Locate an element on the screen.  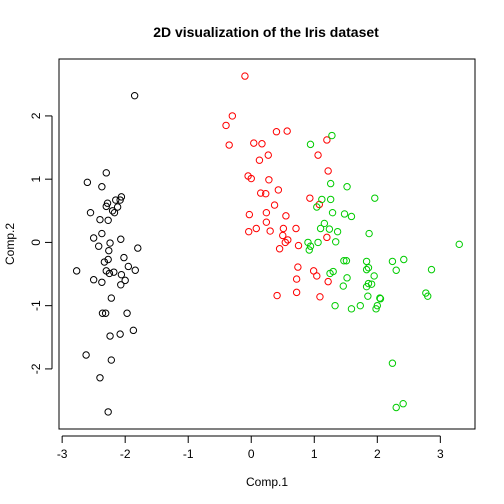
x-tick-label: 0 is located at coordinates (251, 454).